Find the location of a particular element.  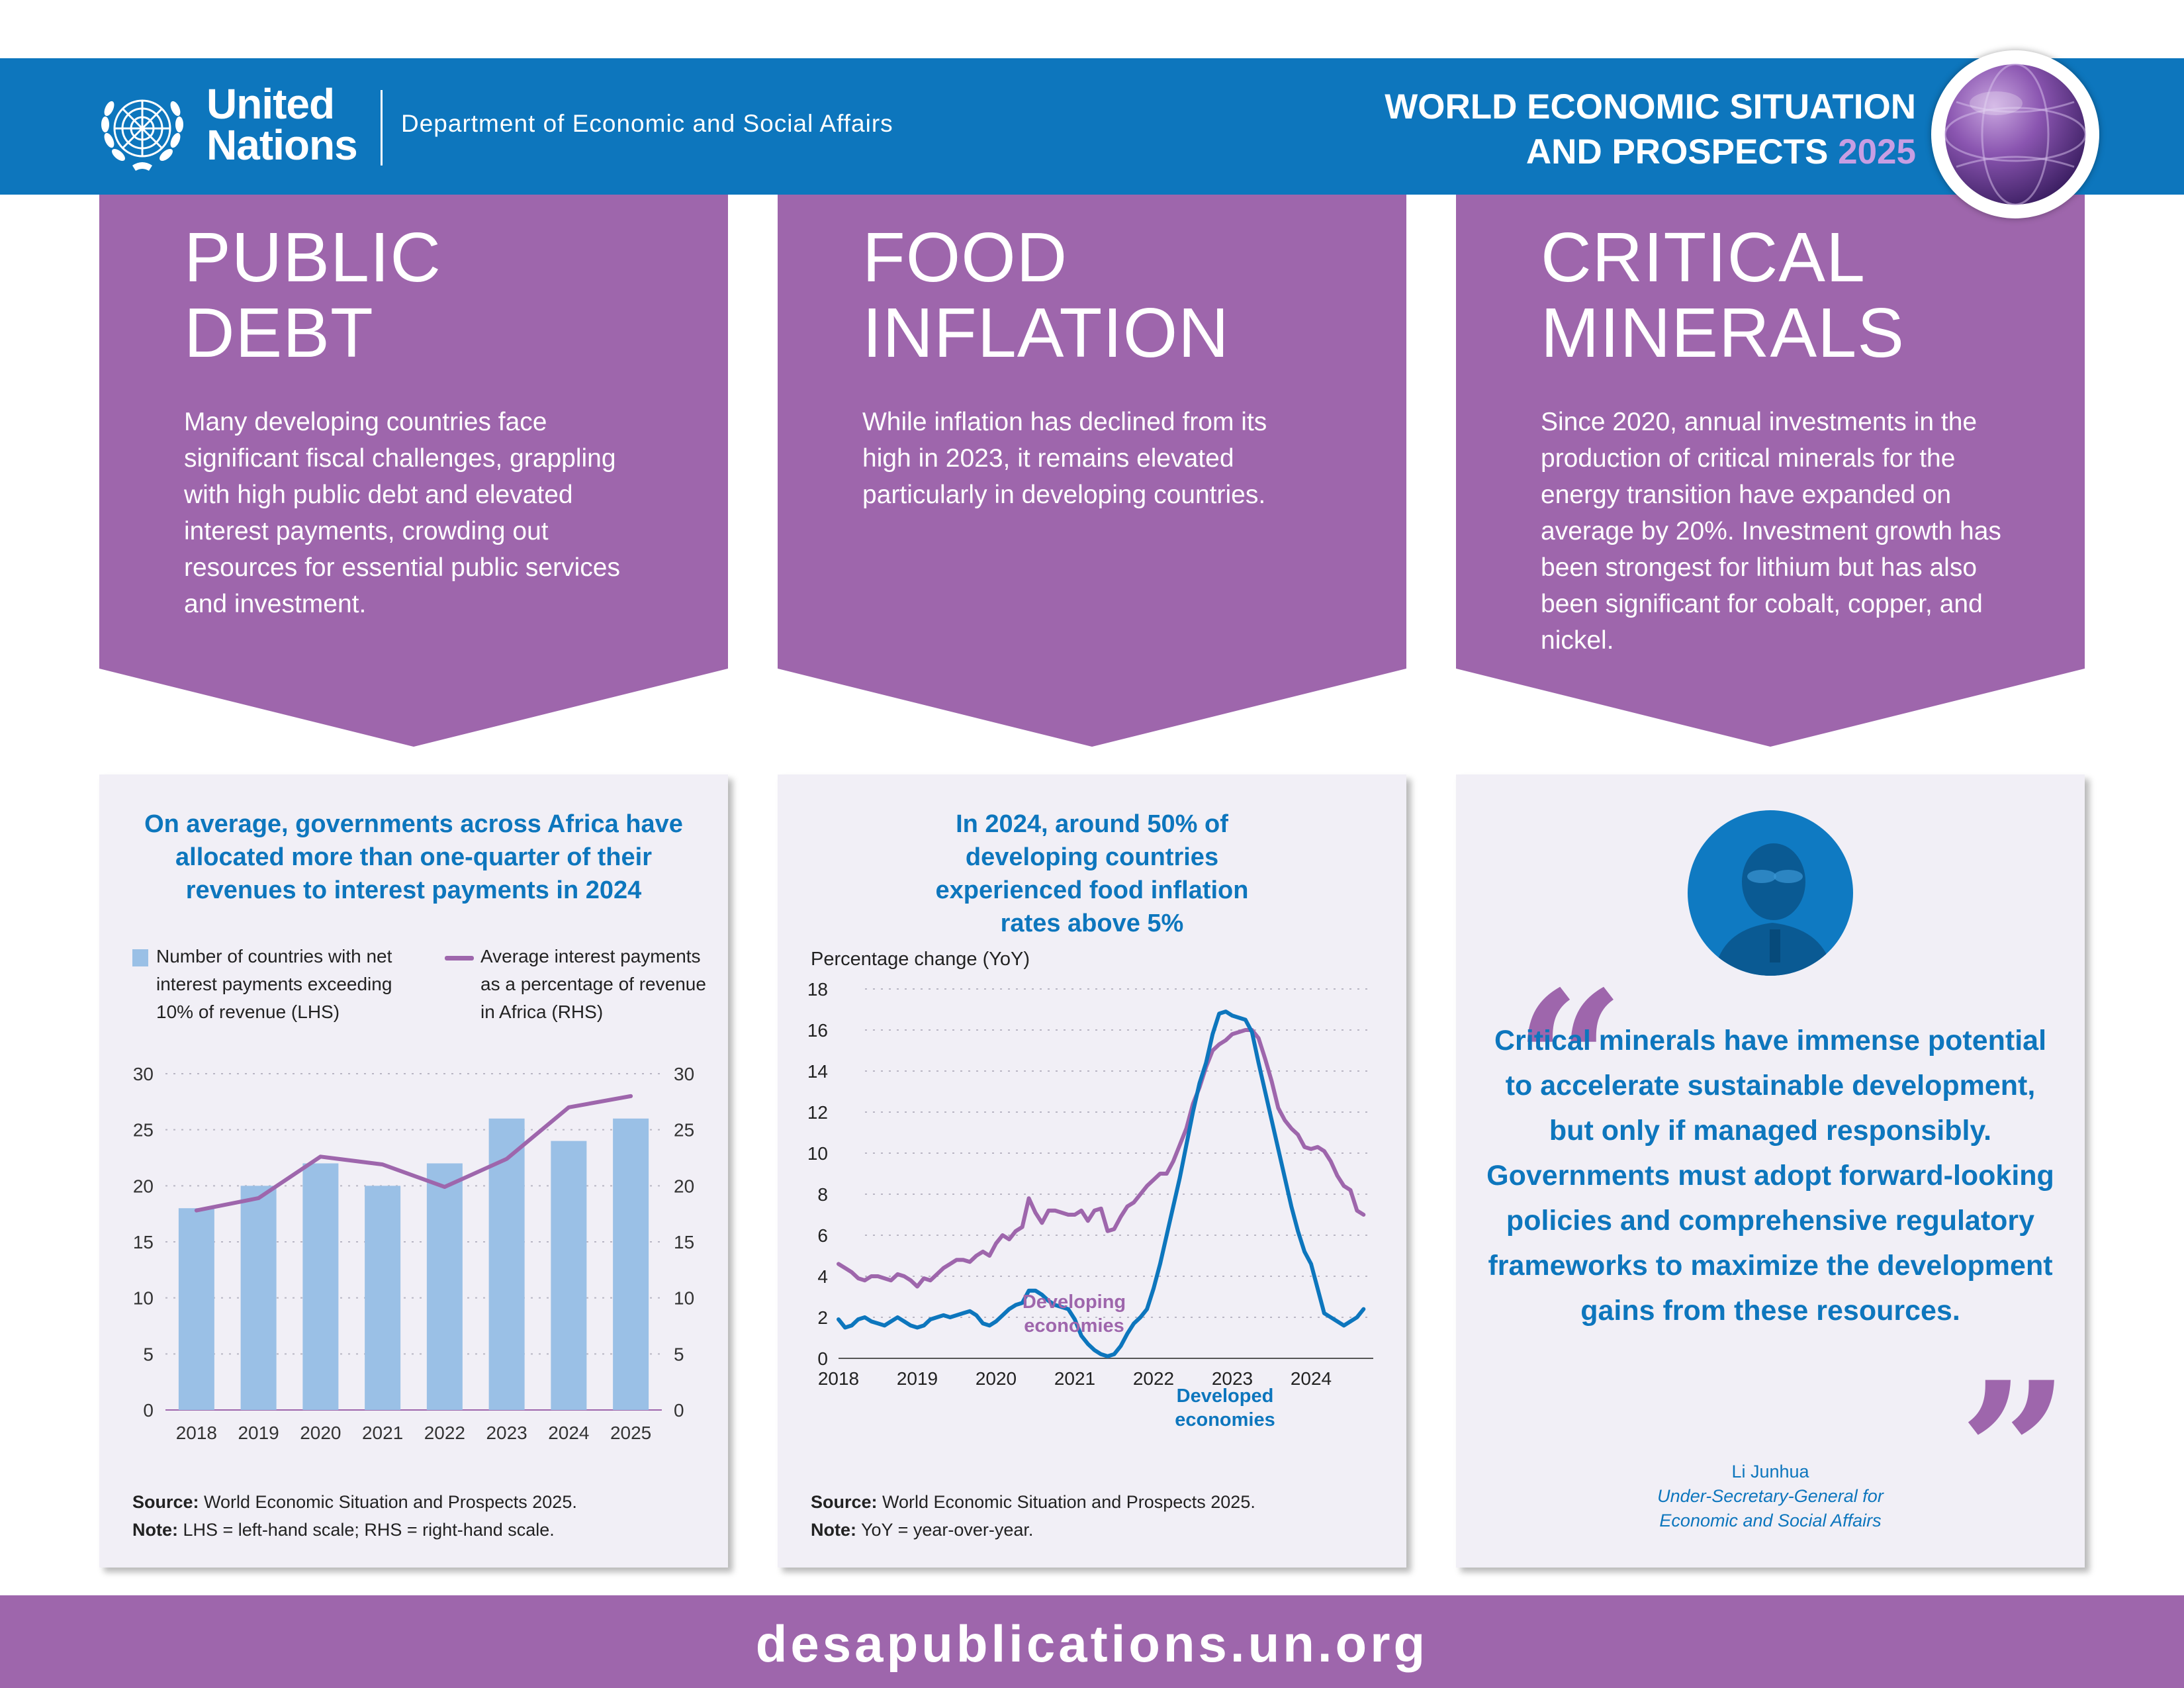

y-tick: 16 is located at coordinates (818, 1030).